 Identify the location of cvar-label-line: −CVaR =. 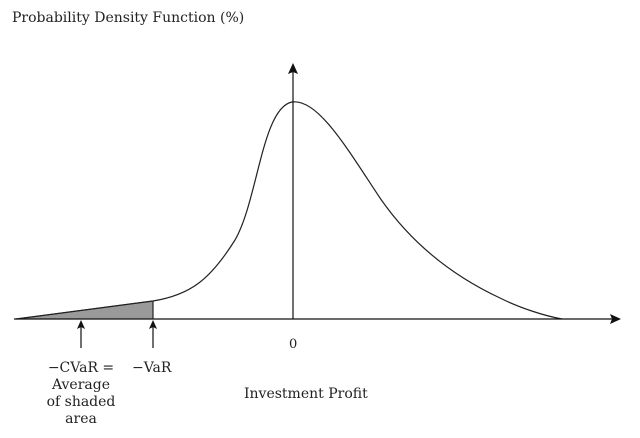
(81, 368).